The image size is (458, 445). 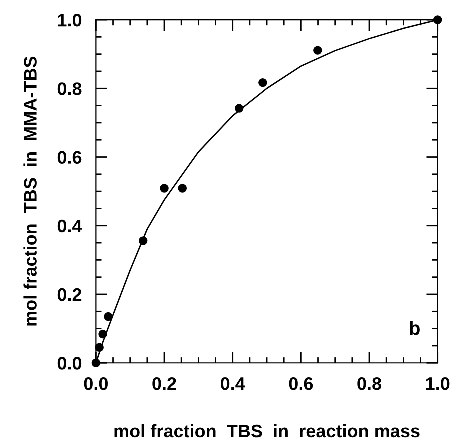 I want to click on y-tick-label: 0.8, so click(x=70, y=89).